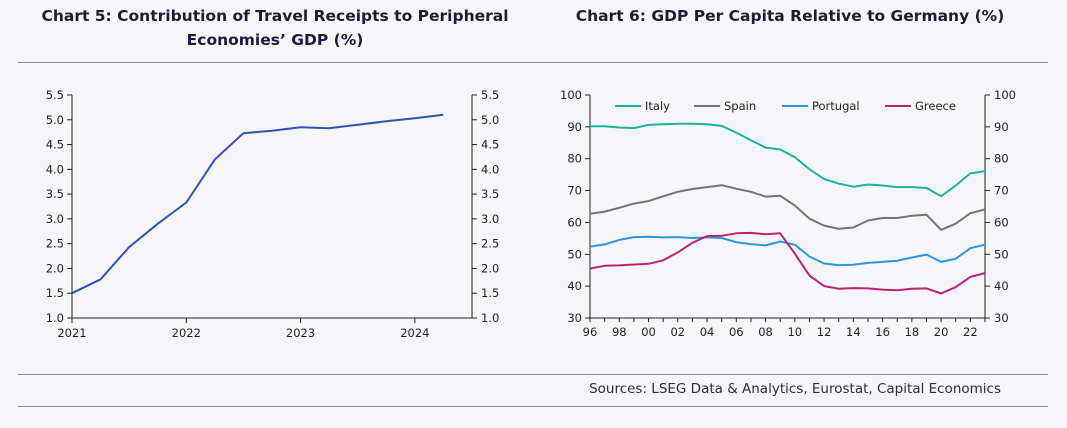 The height and width of the screenshot is (428, 1067). Describe the element at coordinates (533, 374) in the screenshot. I see `sources-divider-top` at that location.